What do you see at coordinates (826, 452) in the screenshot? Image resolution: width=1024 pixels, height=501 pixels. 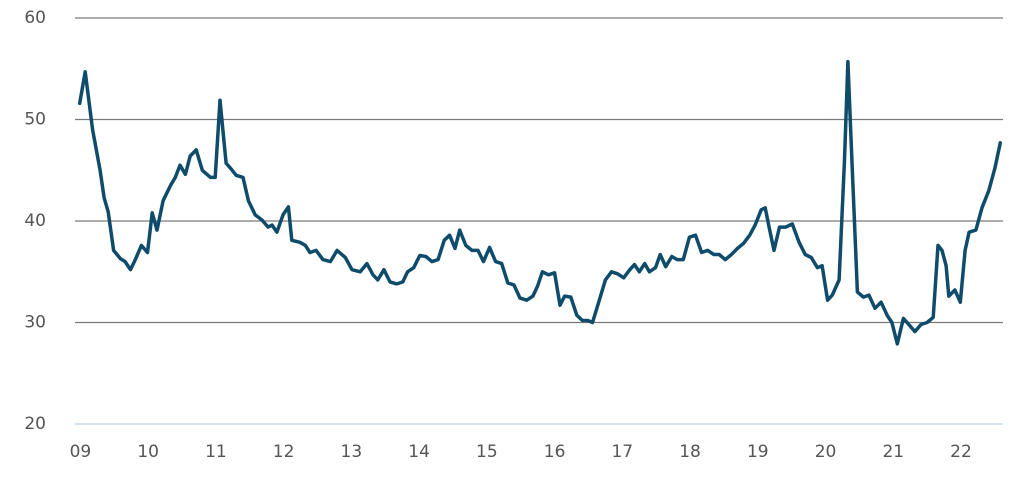 I see `x-tick-label: 20` at bounding box center [826, 452].